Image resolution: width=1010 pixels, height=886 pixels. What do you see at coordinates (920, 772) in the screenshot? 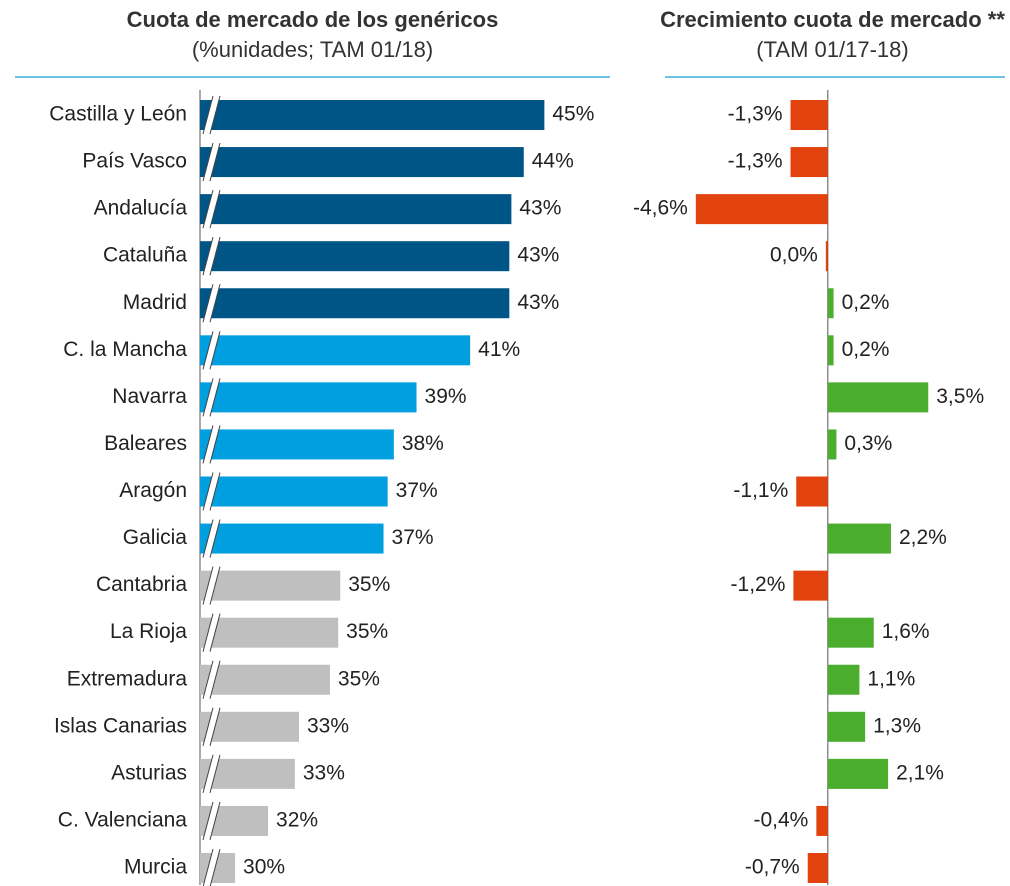
I see `value-label: 2,1%` at bounding box center [920, 772].